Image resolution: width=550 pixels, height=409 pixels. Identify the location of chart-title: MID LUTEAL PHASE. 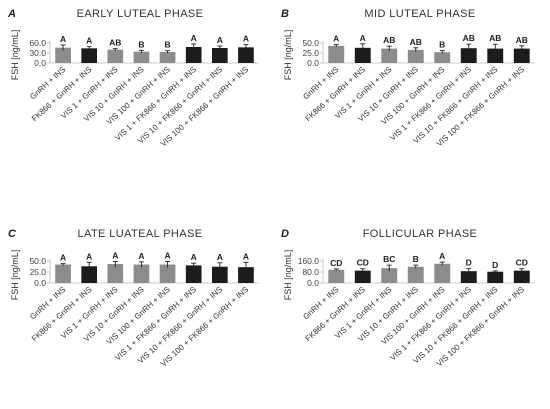
(419, 14).